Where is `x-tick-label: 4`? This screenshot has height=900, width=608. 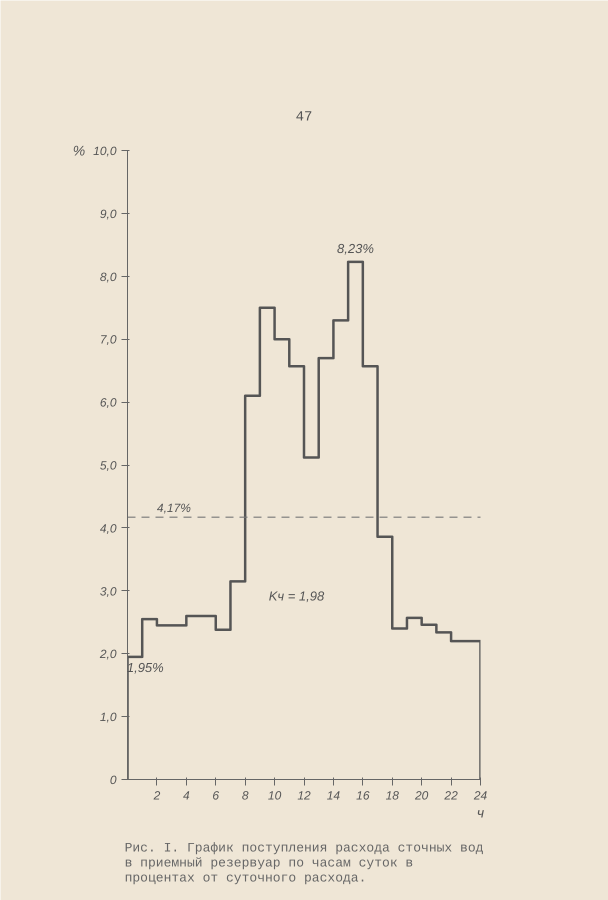 x-tick-label: 4 is located at coordinates (186, 795).